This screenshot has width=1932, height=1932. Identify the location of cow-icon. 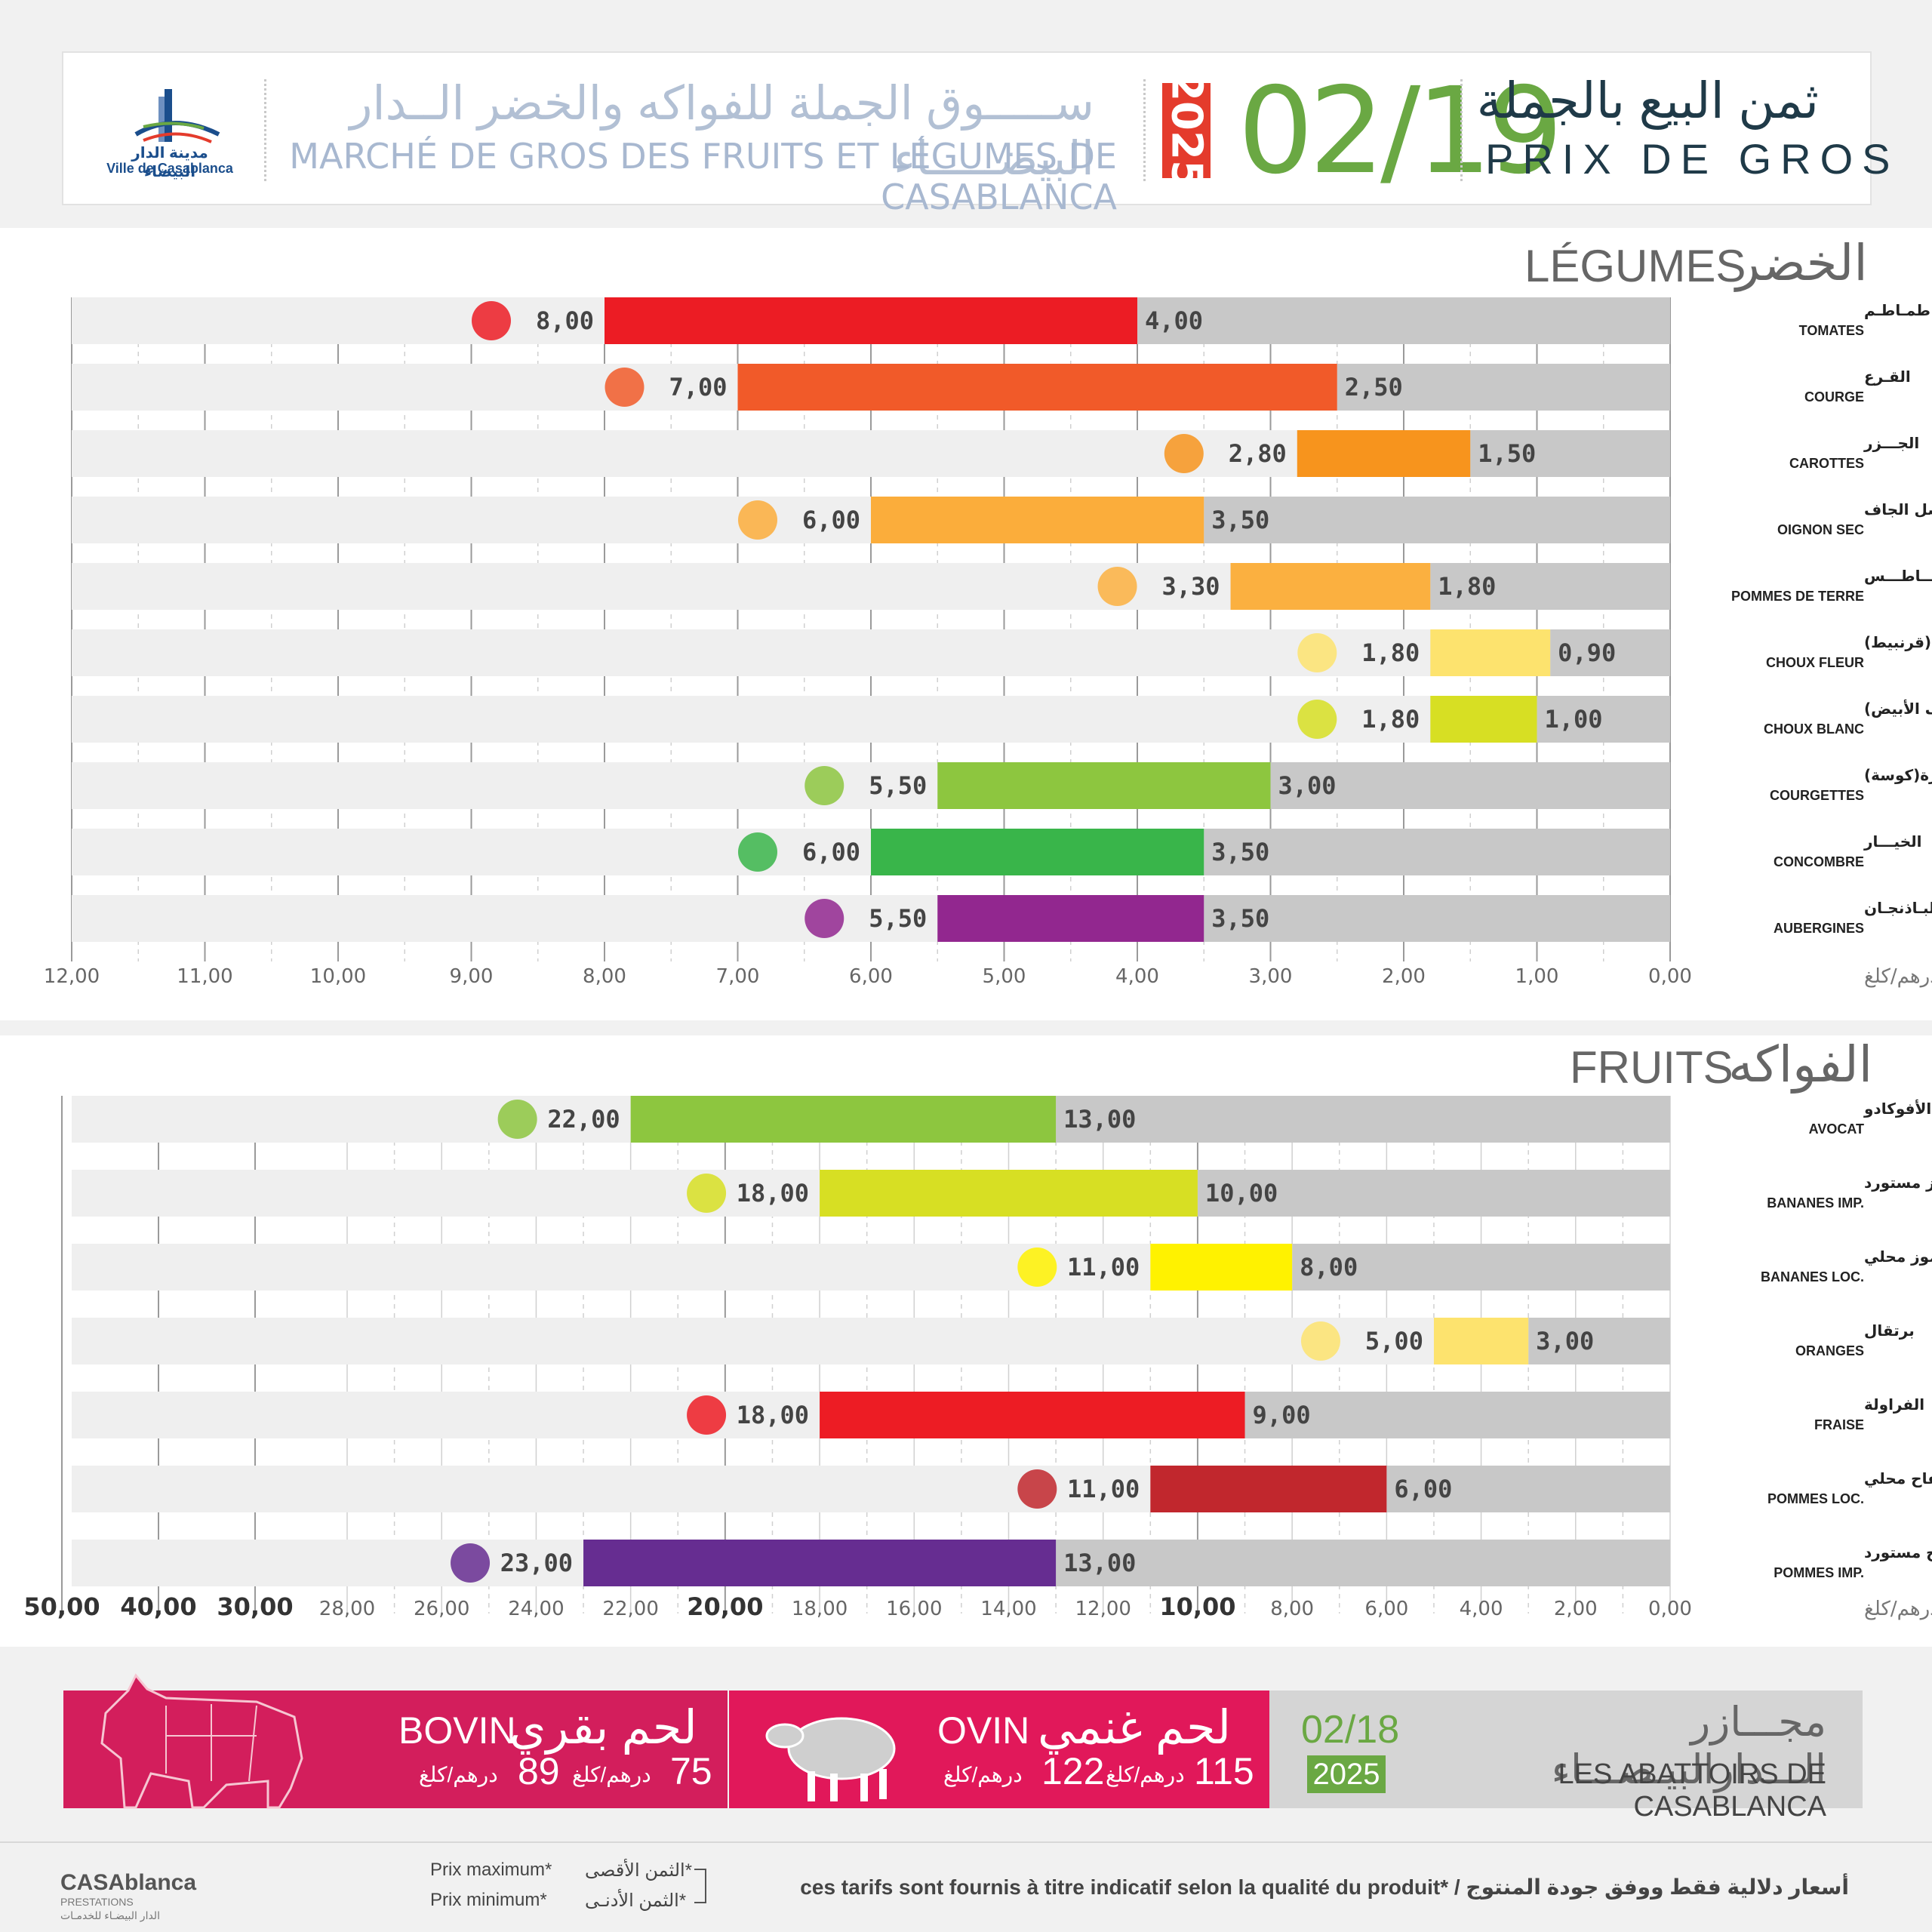
(201, 1741).